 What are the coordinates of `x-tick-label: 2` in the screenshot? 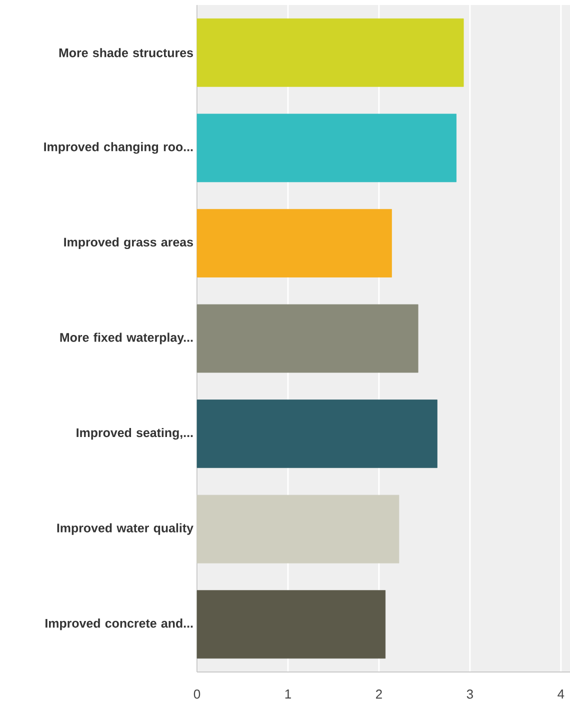 It's located at (379, 694).